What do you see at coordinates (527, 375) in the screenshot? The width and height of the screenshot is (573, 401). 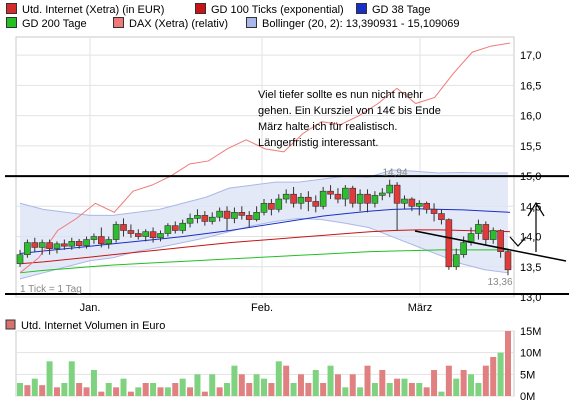 I see `volume-y-tick-label: 5M` at bounding box center [527, 375].